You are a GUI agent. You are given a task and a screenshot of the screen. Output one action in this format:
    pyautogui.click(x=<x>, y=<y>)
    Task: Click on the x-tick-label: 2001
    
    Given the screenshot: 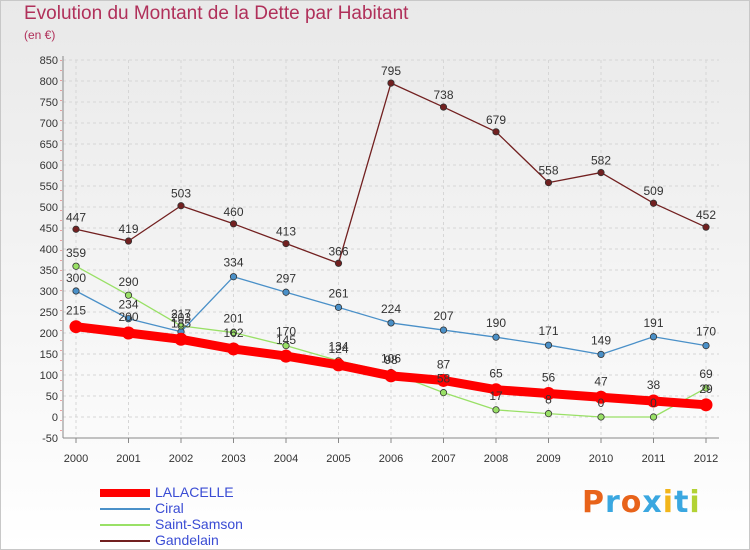 What is the action you would take?
    pyautogui.click(x=128, y=459)
    